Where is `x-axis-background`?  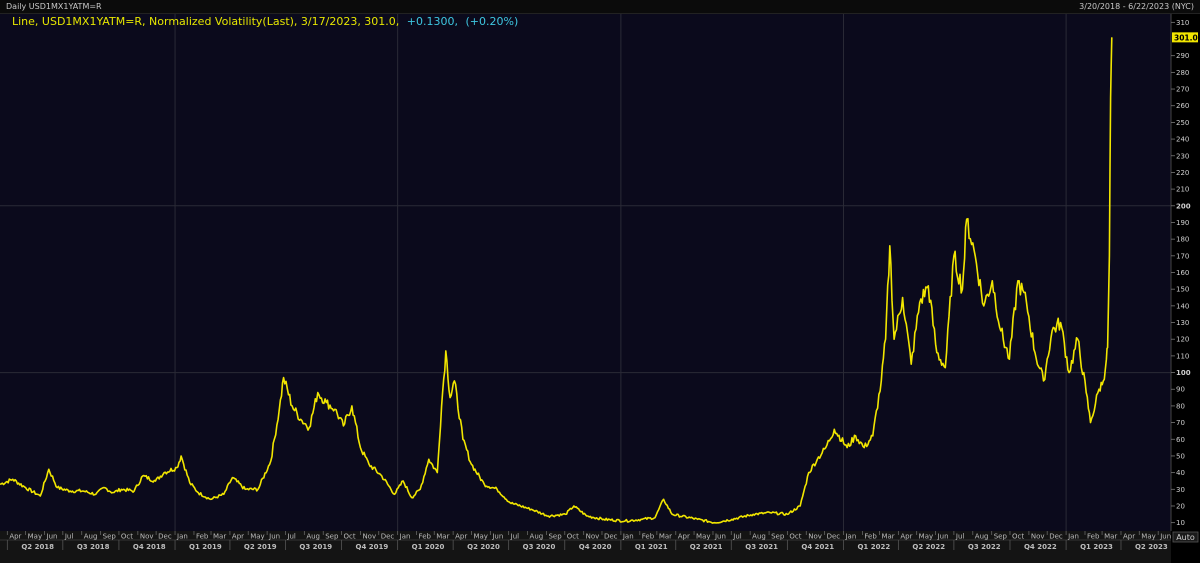
x-axis-background is located at coordinates (585, 547).